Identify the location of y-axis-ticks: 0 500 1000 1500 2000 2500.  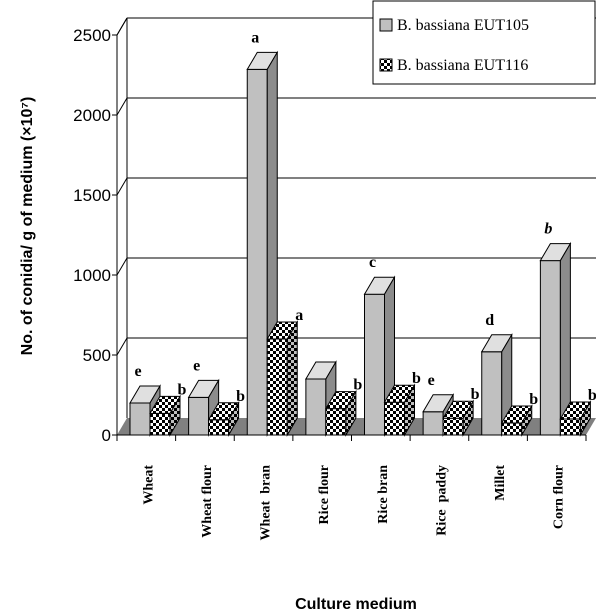
(95, 235).